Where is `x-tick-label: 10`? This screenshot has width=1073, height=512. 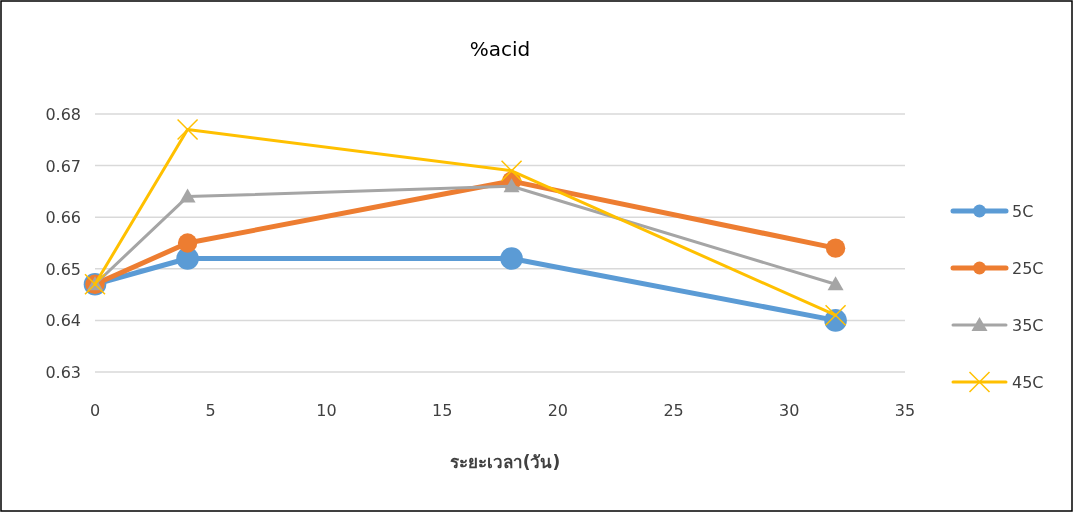 x-tick-label: 10 is located at coordinates (326, 410).